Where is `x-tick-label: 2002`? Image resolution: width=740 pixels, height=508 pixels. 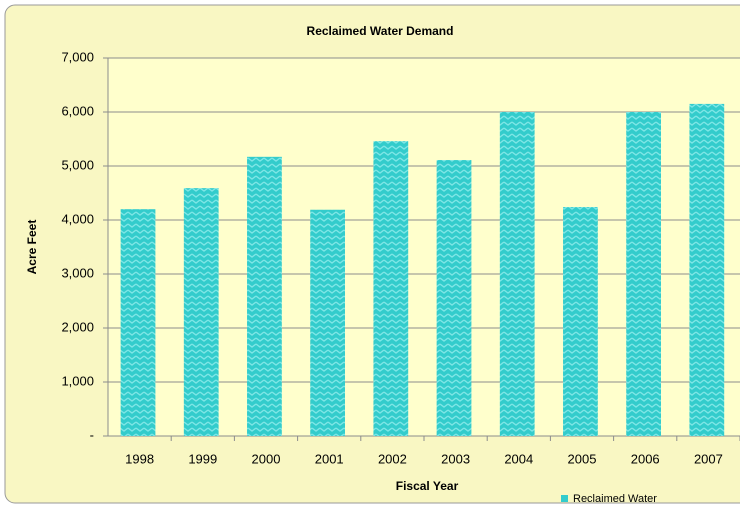
x-tick-label: 2002 is located at coordinates (392, 458).